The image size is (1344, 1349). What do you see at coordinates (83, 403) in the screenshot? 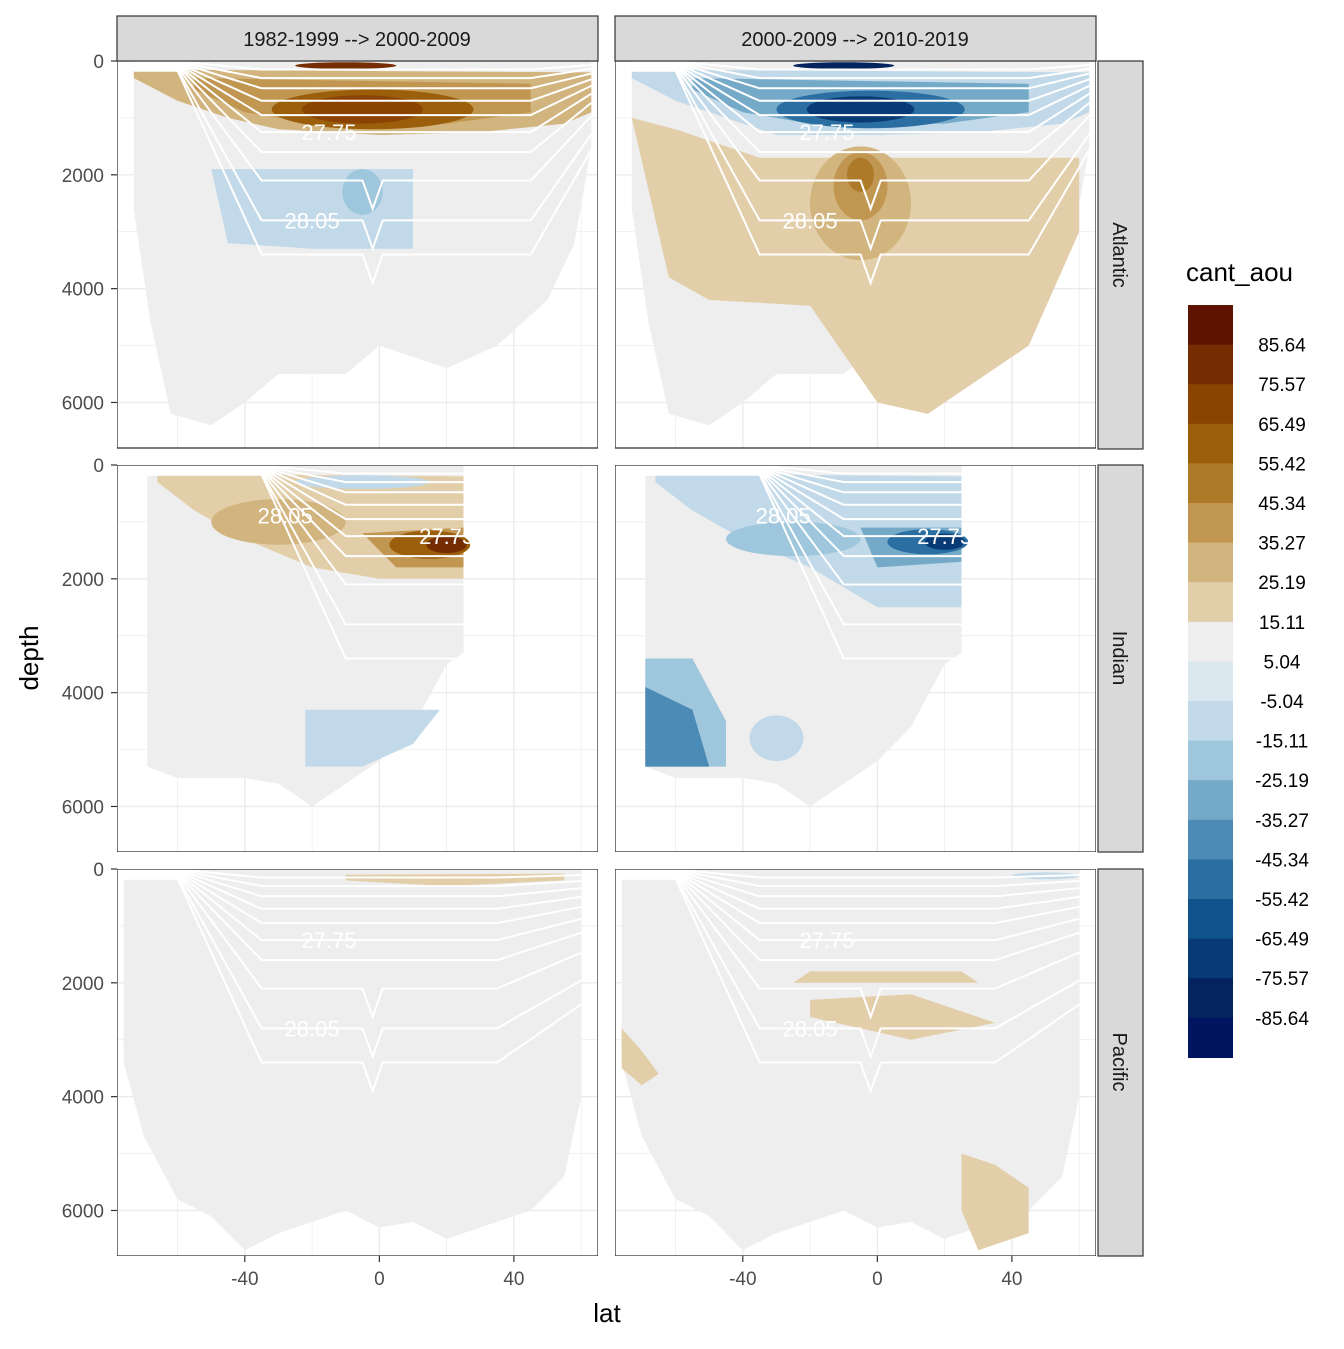
I see `y-tick-label: 6000` at bounding box center [83, 403].